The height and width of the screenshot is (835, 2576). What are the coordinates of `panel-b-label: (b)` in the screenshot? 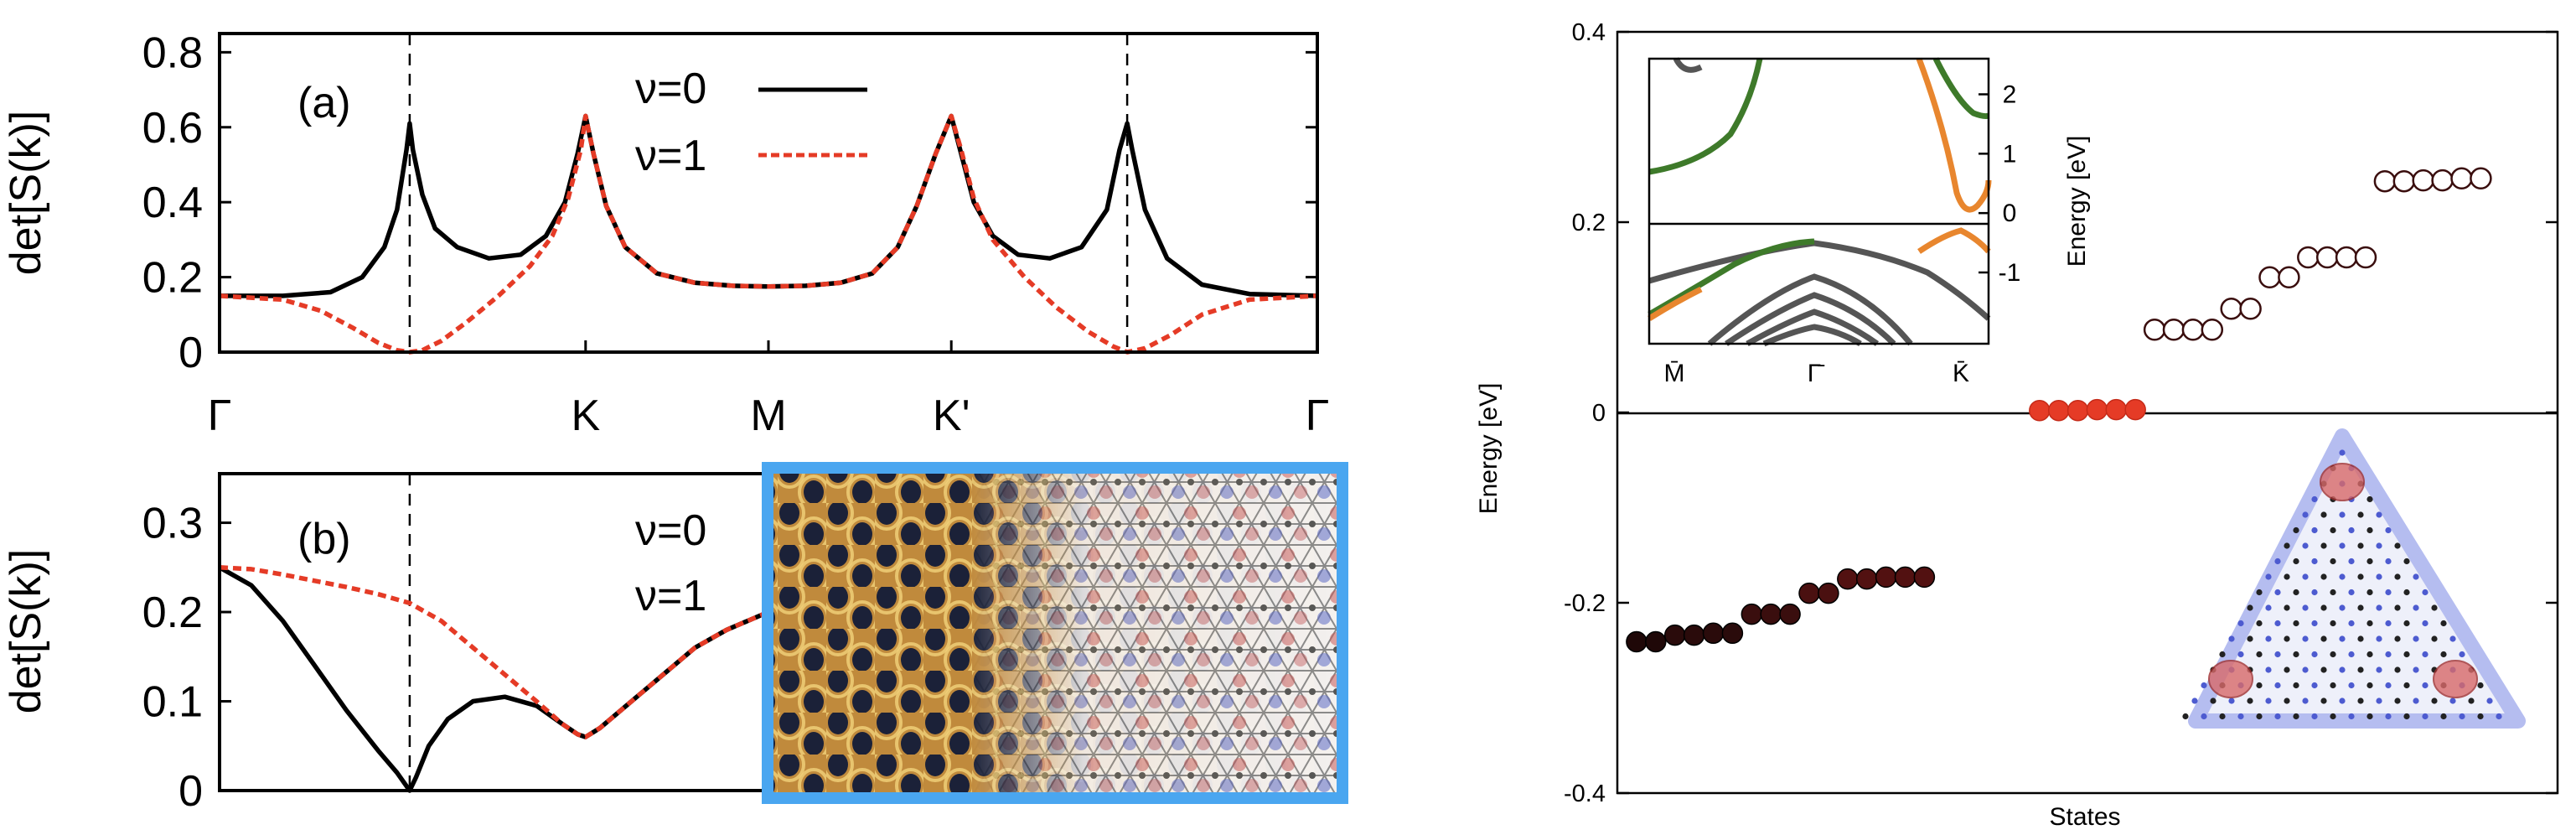 It's located at (324, 539).